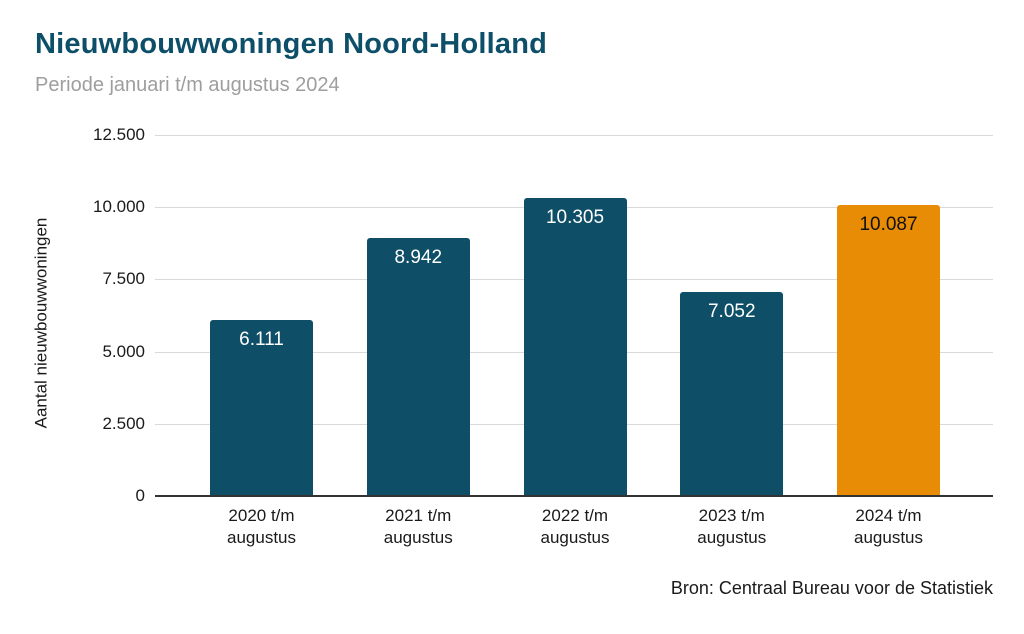 The height and width of the screenshot is (634, 1024). What do you see at coordinates (291, 44) in the screenshot?
I see `chart-title: Nieuwbouwwoningen Noord-Holland` at bounding box center [291, 44].